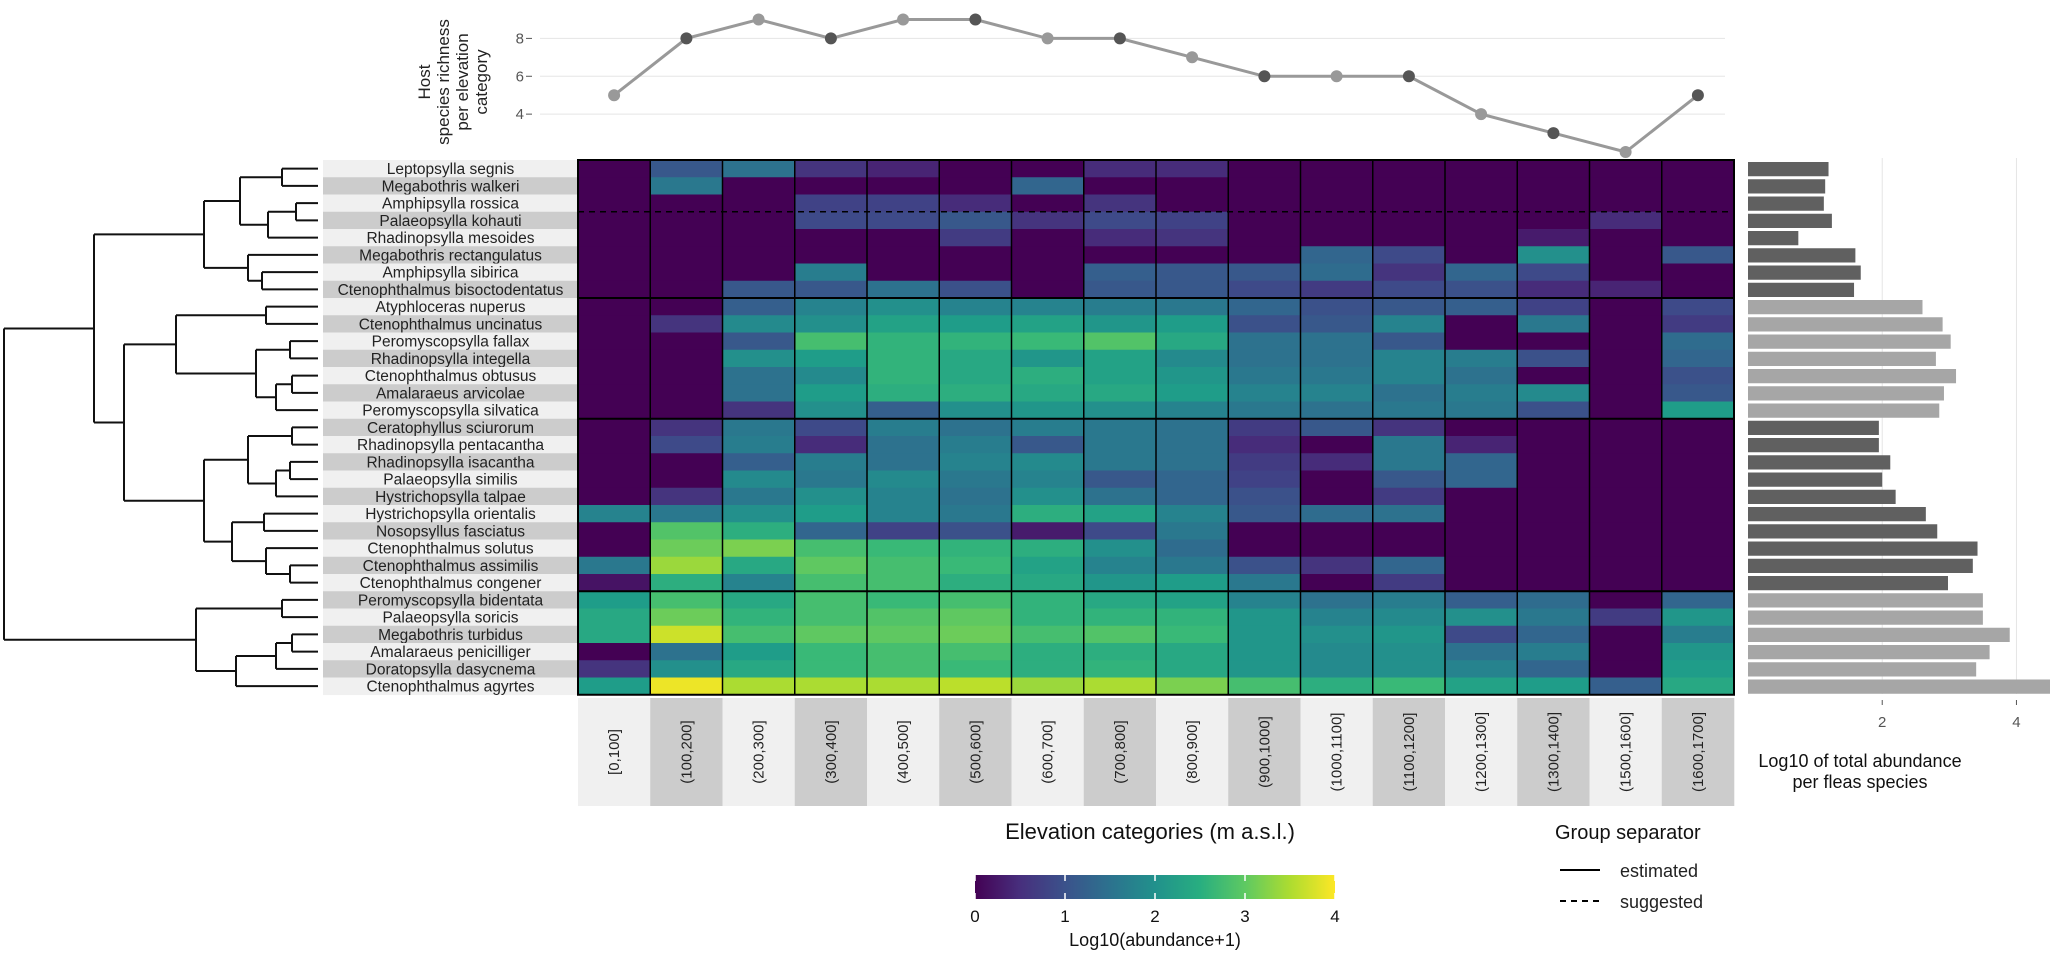 This screenshot has height=954, width=2050. Describe the element at coordinates (1628, 833) in the screenshot. I see `legend-title: Group separator` at that location.